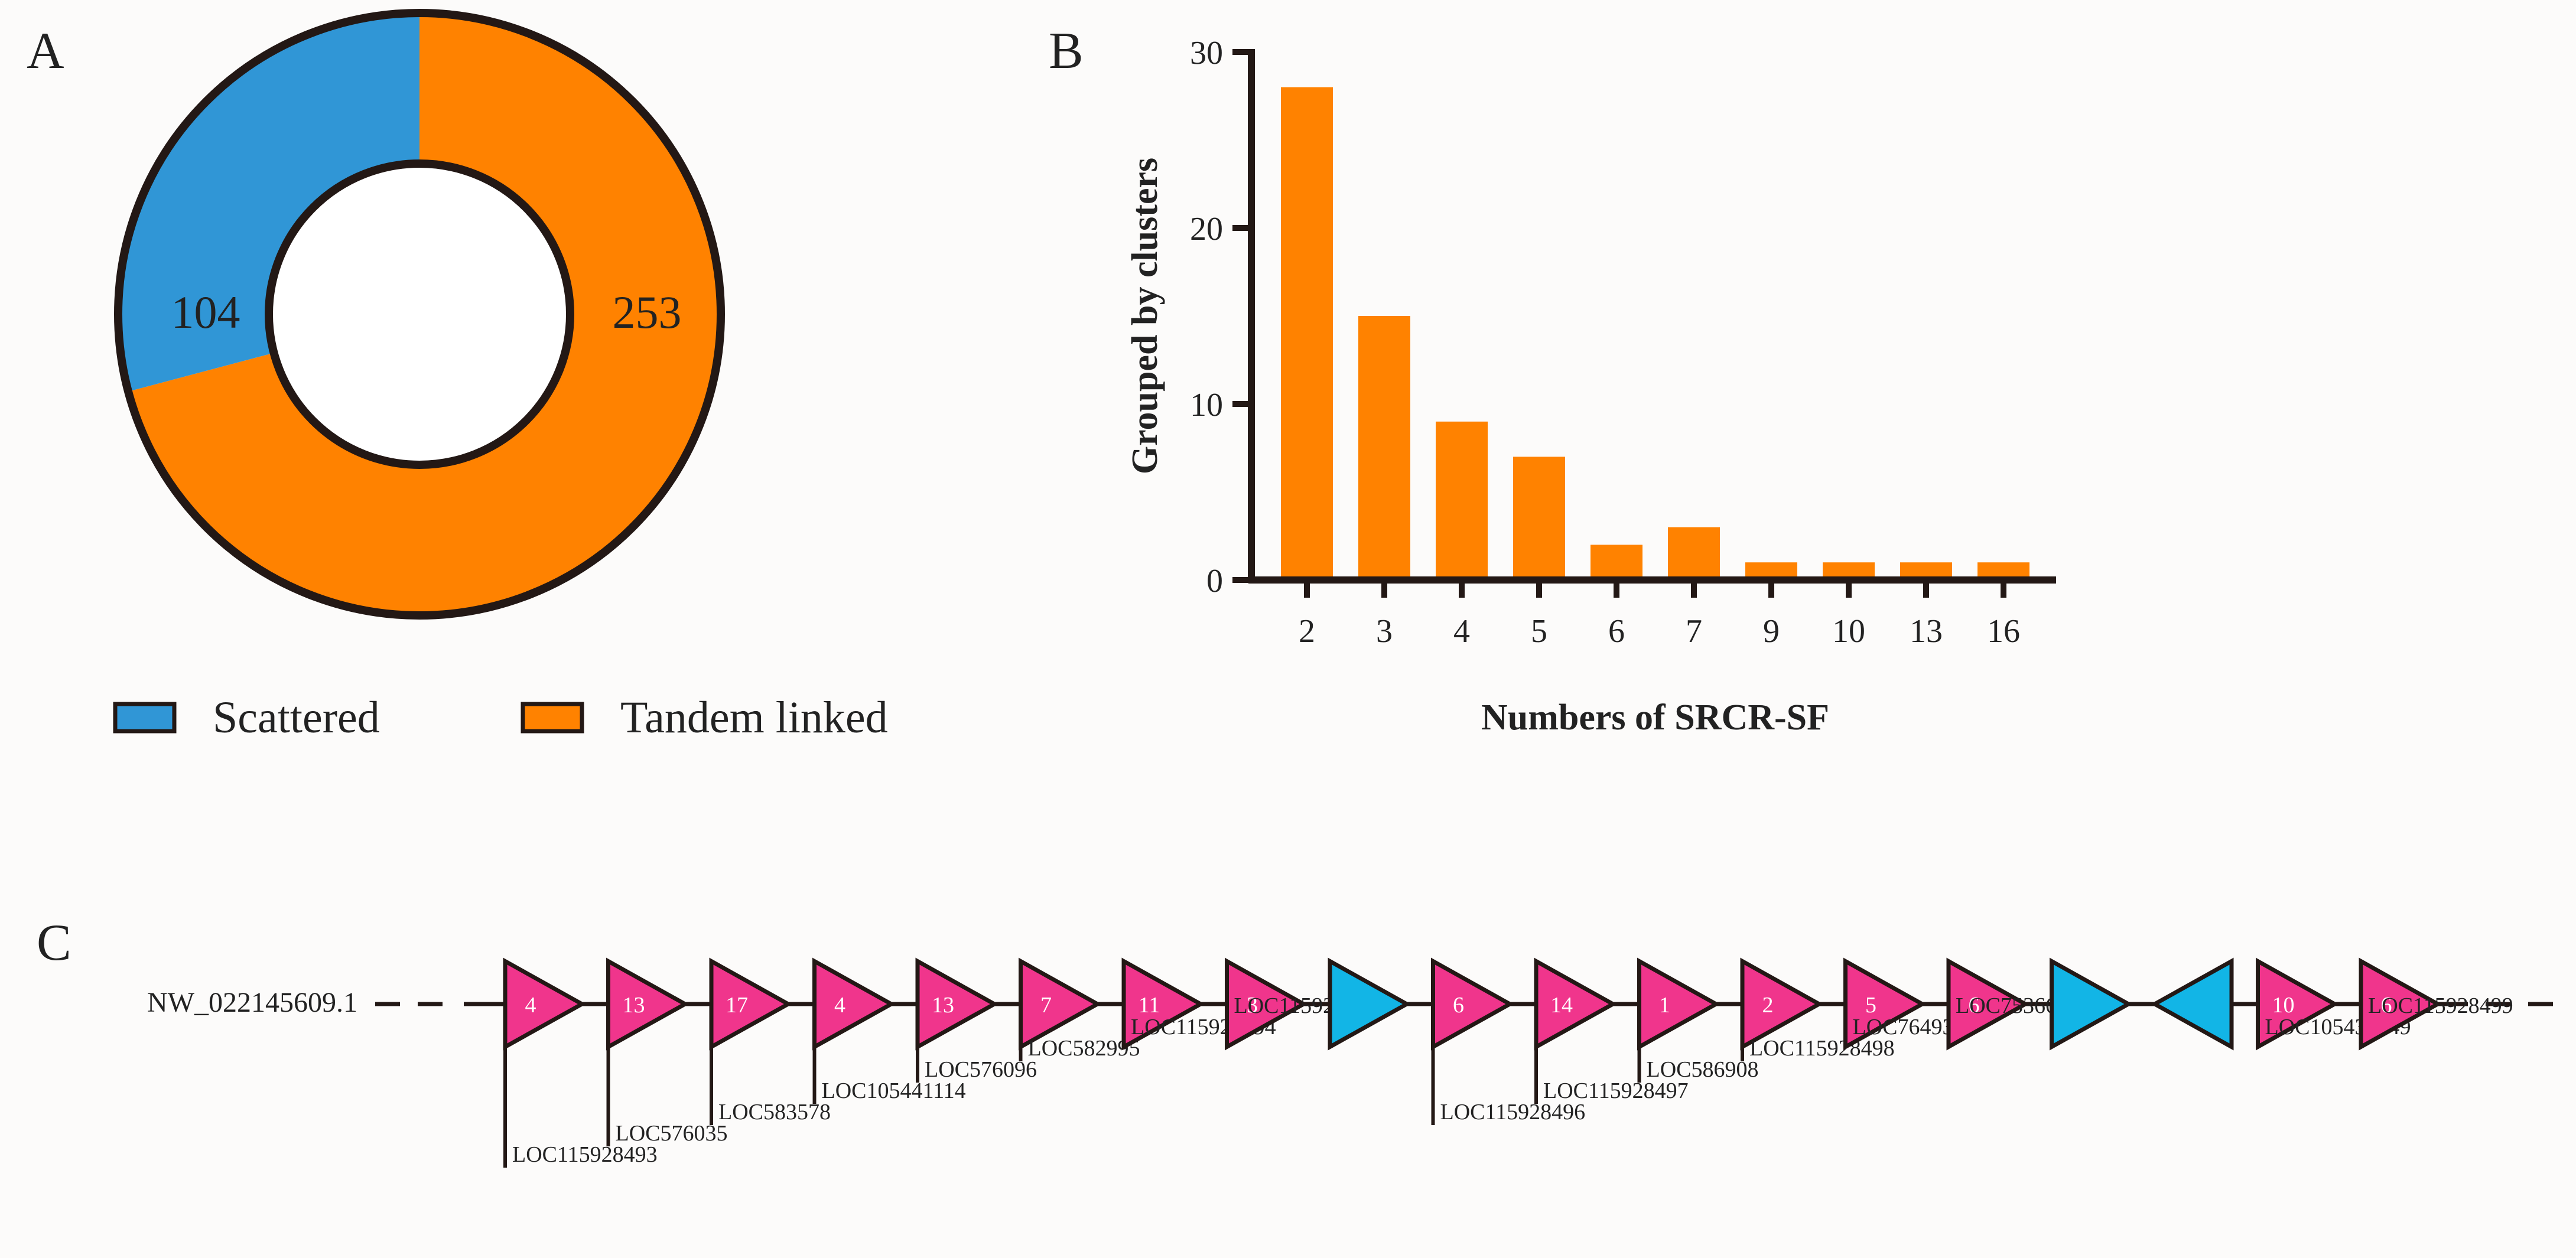 Image resolution: width=2576 pixels, height=1258 pixels. I want to click on donut-value-scattered: 104, so click(205, 312).